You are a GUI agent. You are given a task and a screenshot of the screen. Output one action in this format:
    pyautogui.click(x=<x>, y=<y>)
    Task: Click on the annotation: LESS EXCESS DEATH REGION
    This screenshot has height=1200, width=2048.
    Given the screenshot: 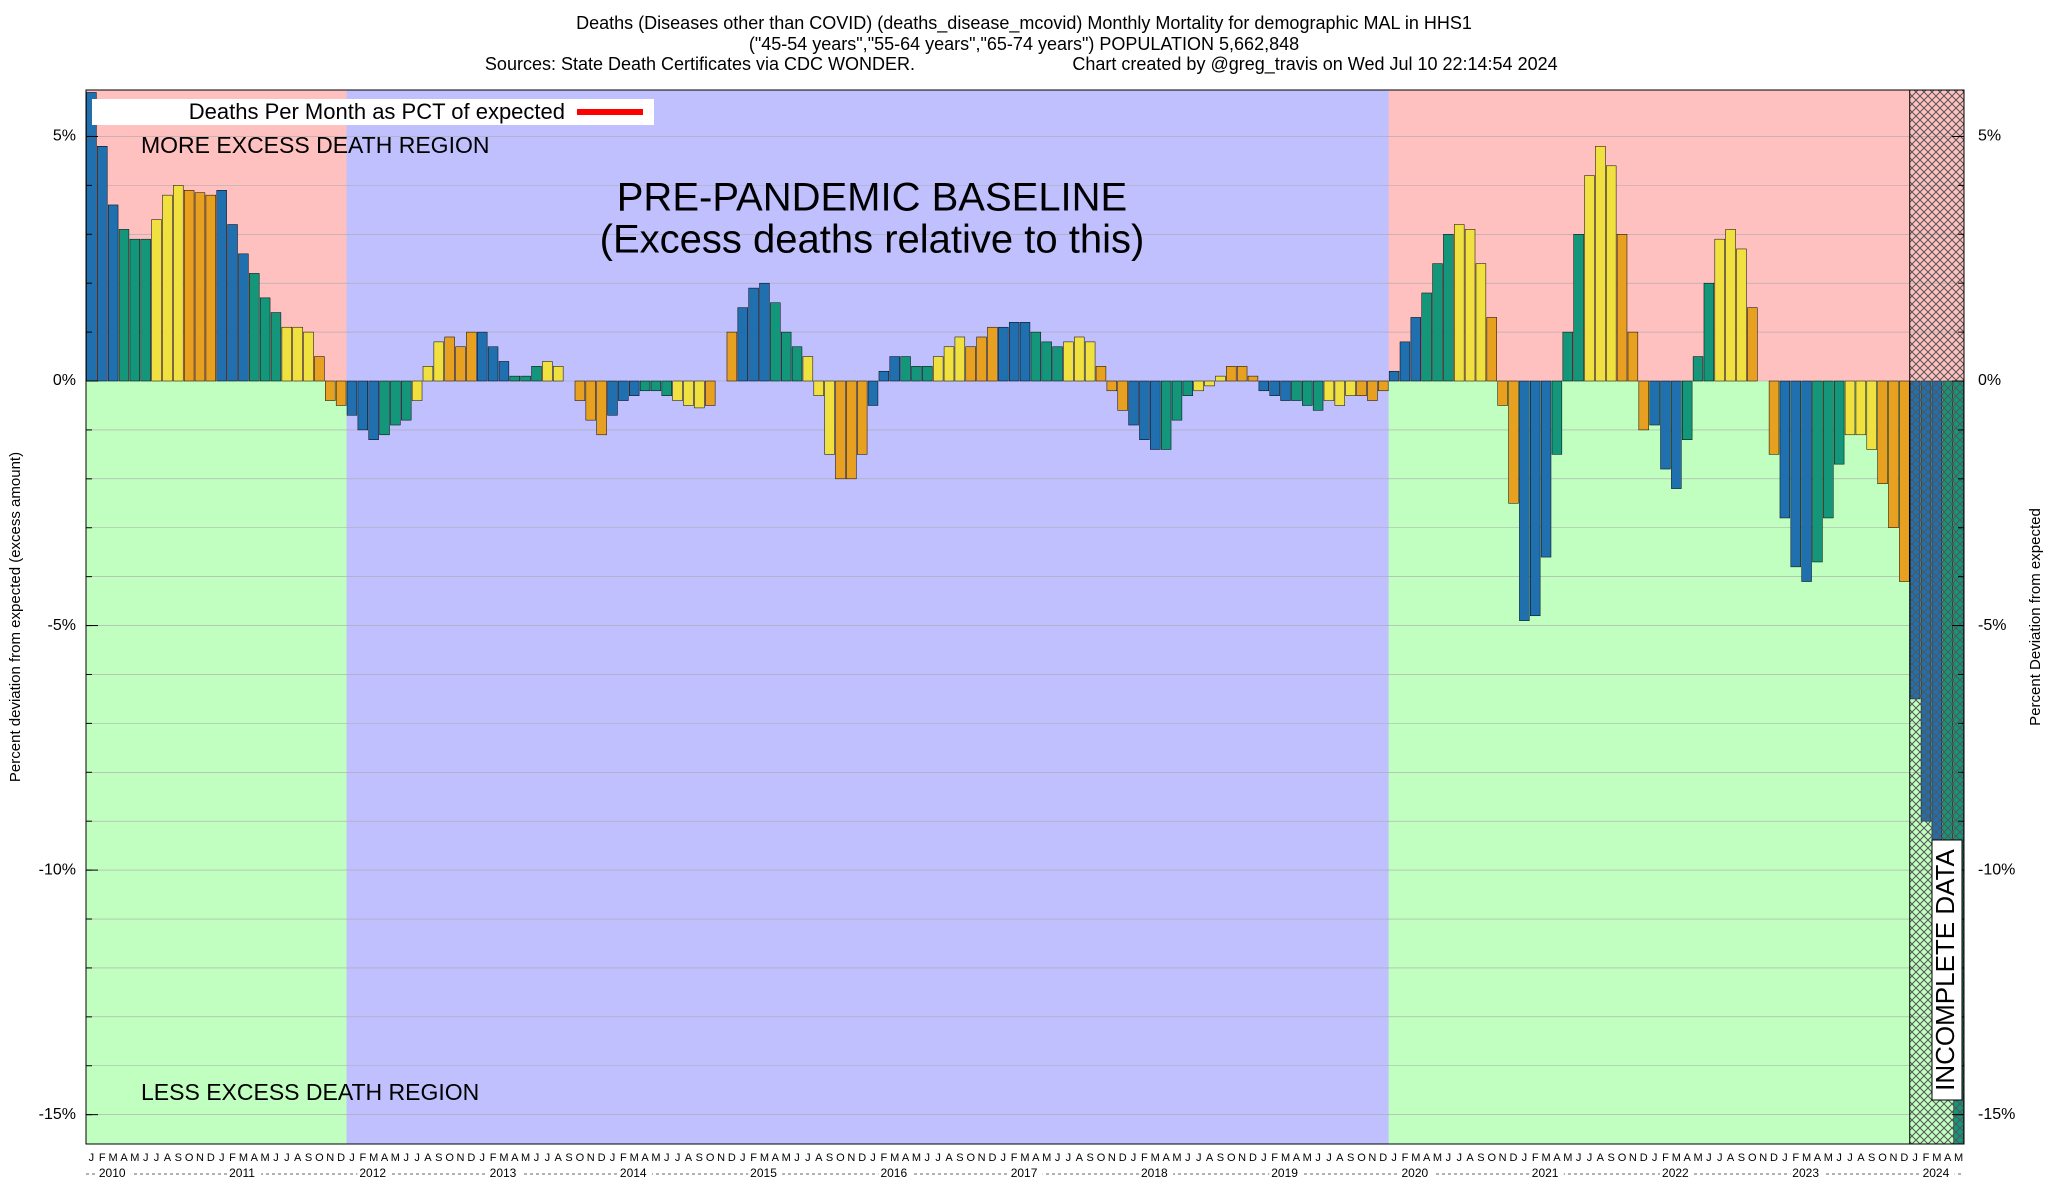 What is the action you would take?
    pyautogui.click(x=310, y=1092)
    